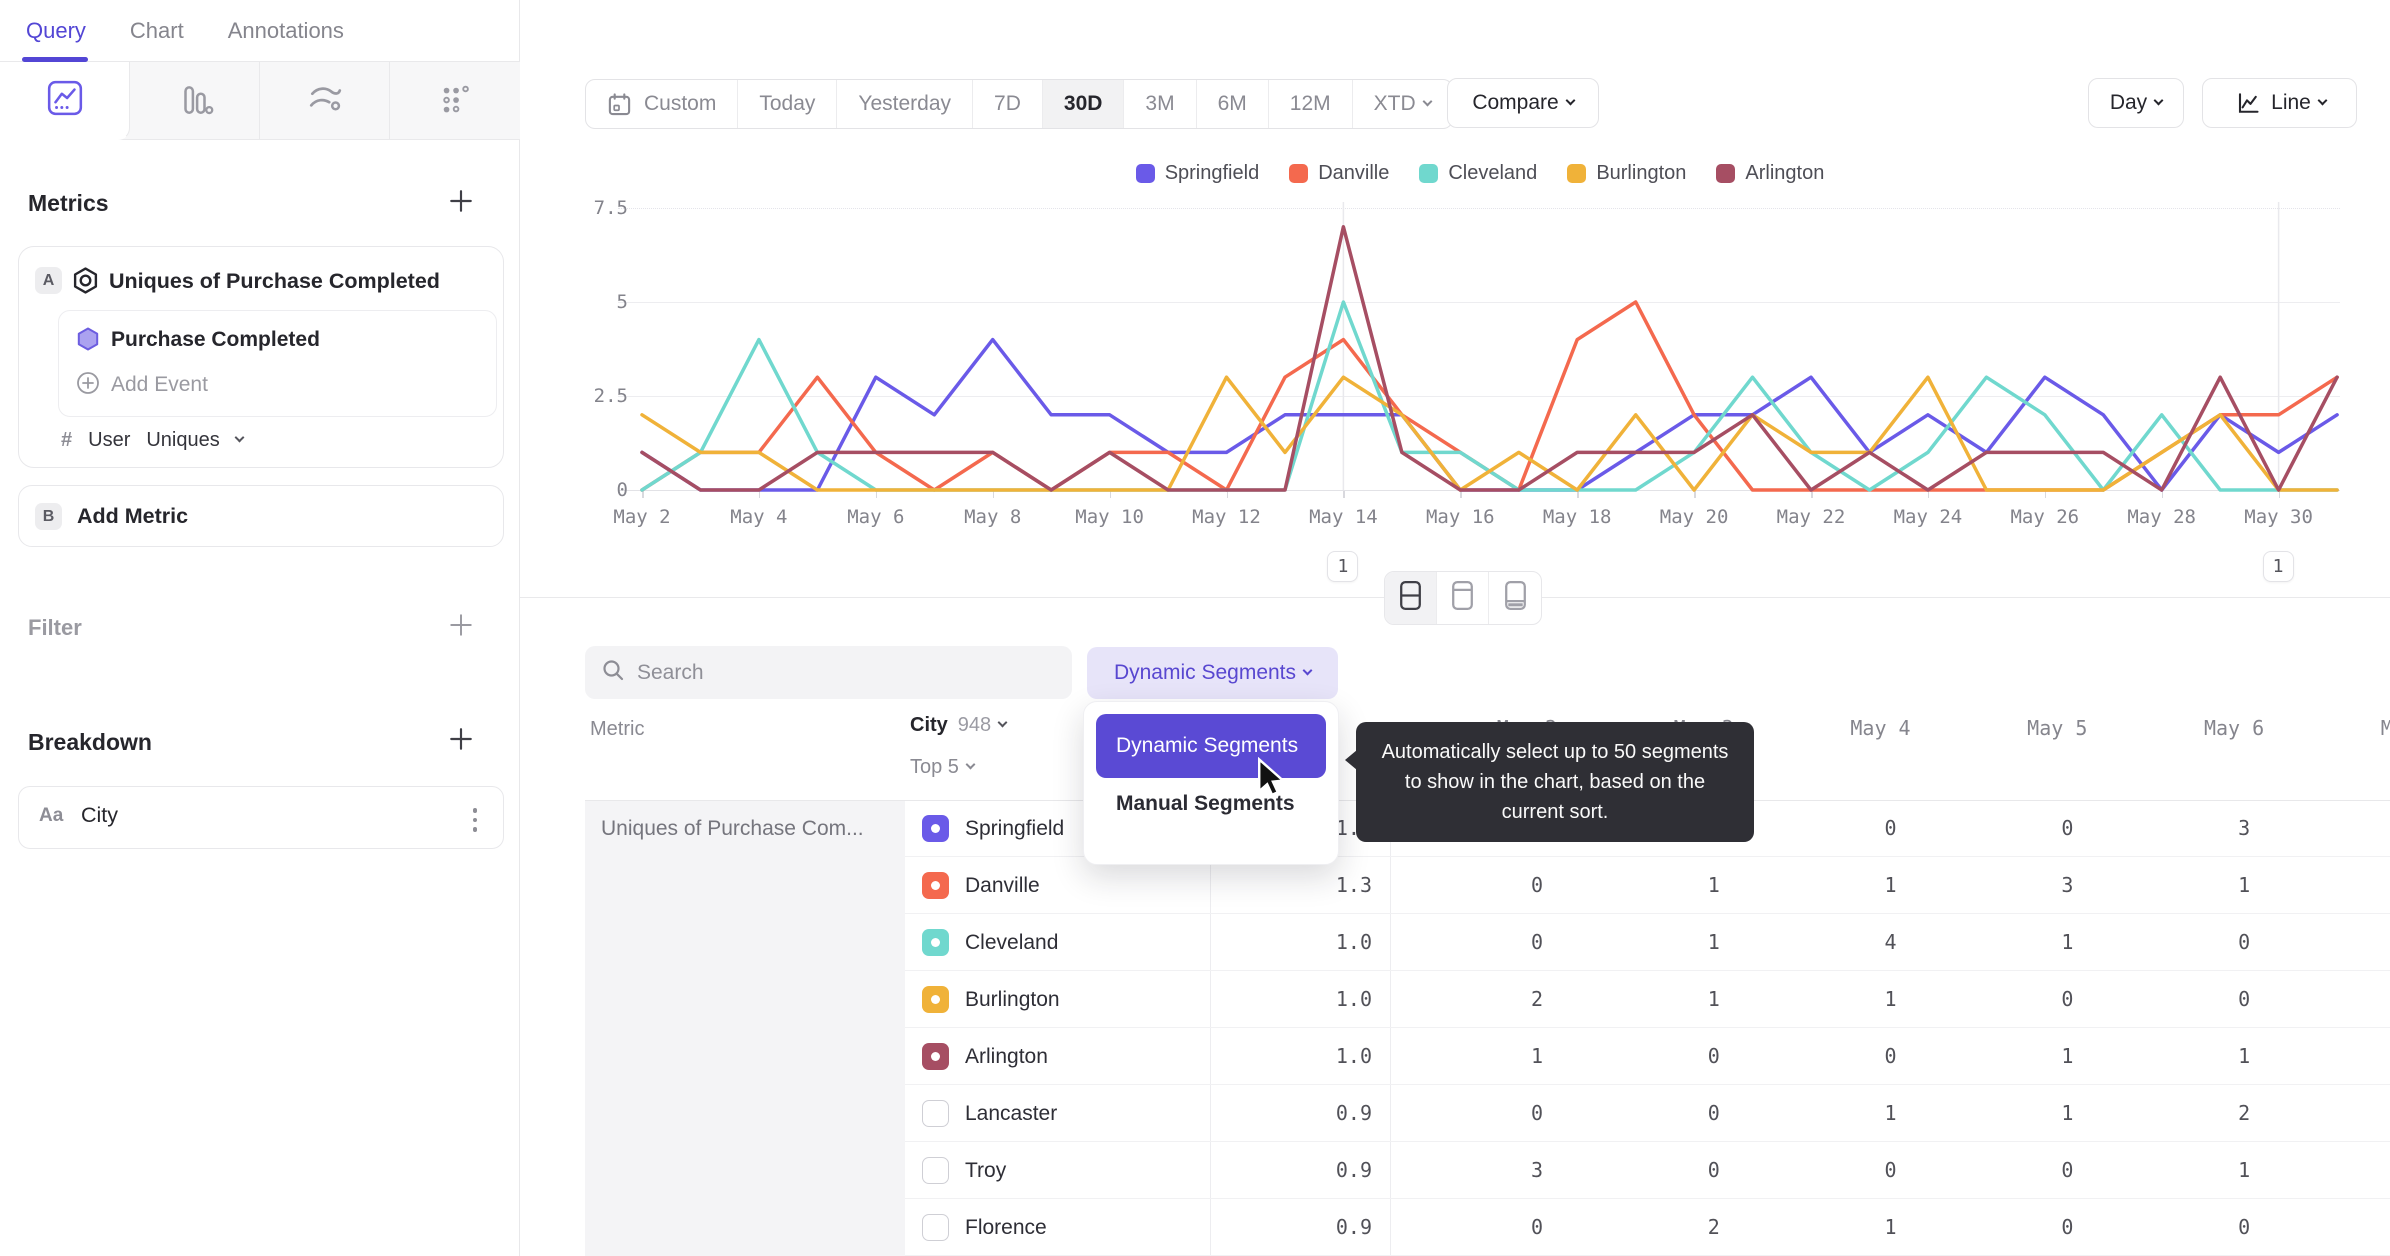  I want to click on table-row-arlington: Arlington 1.0 1 0 0 1 1, so click(1647, 1056).